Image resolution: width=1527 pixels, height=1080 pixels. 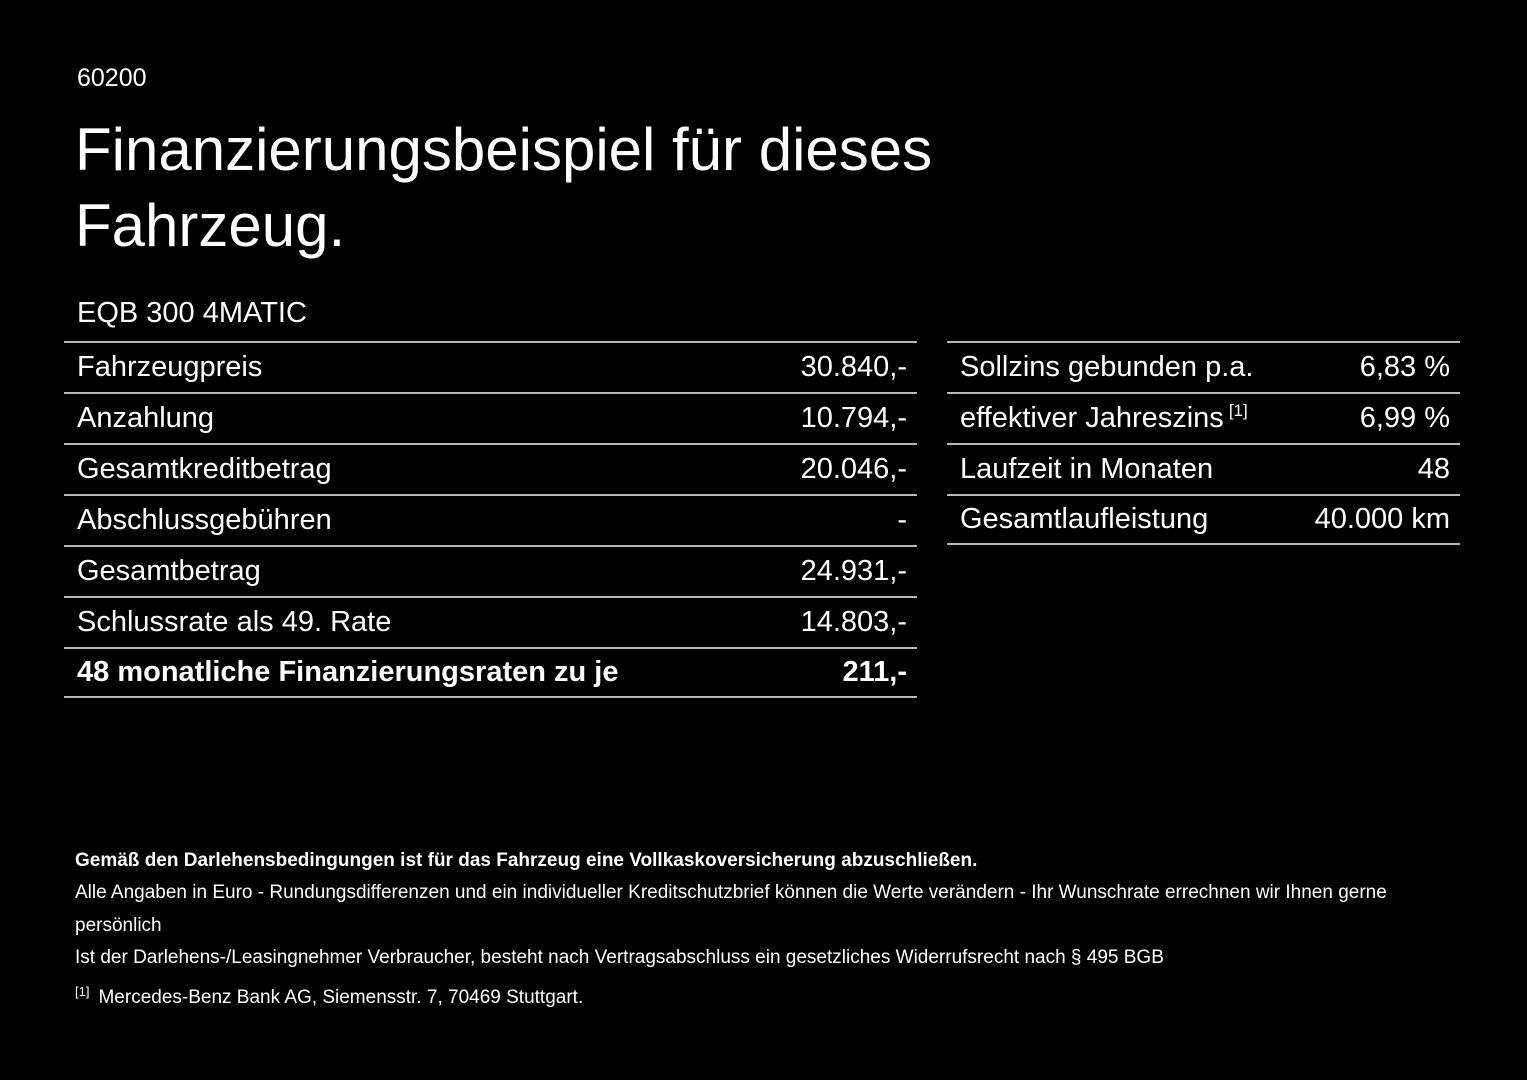 I want to click on finance-row-label: Anzahlung, so click(x=146, y=418).